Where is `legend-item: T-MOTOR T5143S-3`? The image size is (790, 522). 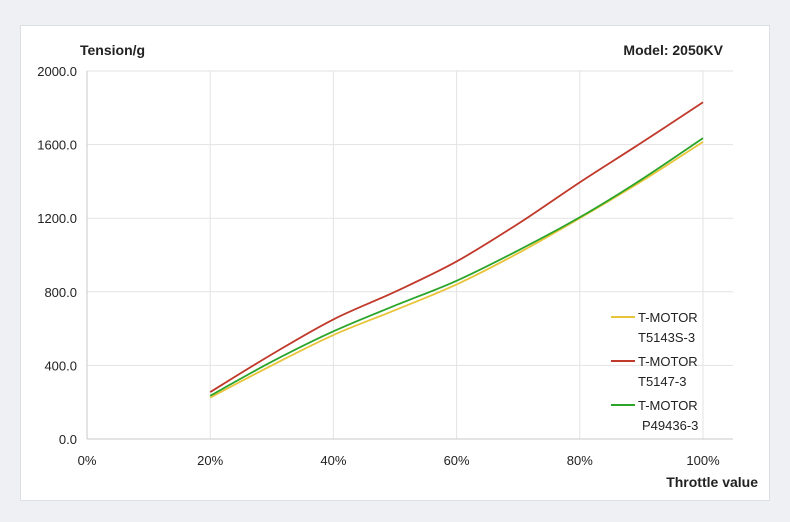
legend-item: T-MOTOR T5143S-3 is located at coordinates (654, 327).